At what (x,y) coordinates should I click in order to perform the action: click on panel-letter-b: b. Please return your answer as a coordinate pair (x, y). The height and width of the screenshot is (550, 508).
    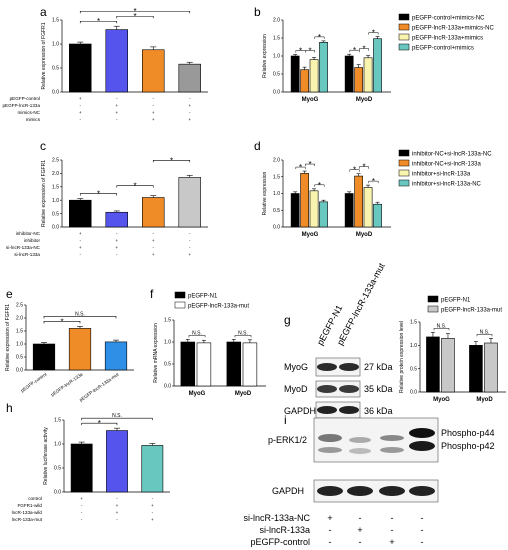
    Looking at the image, I should click on (257, 12).